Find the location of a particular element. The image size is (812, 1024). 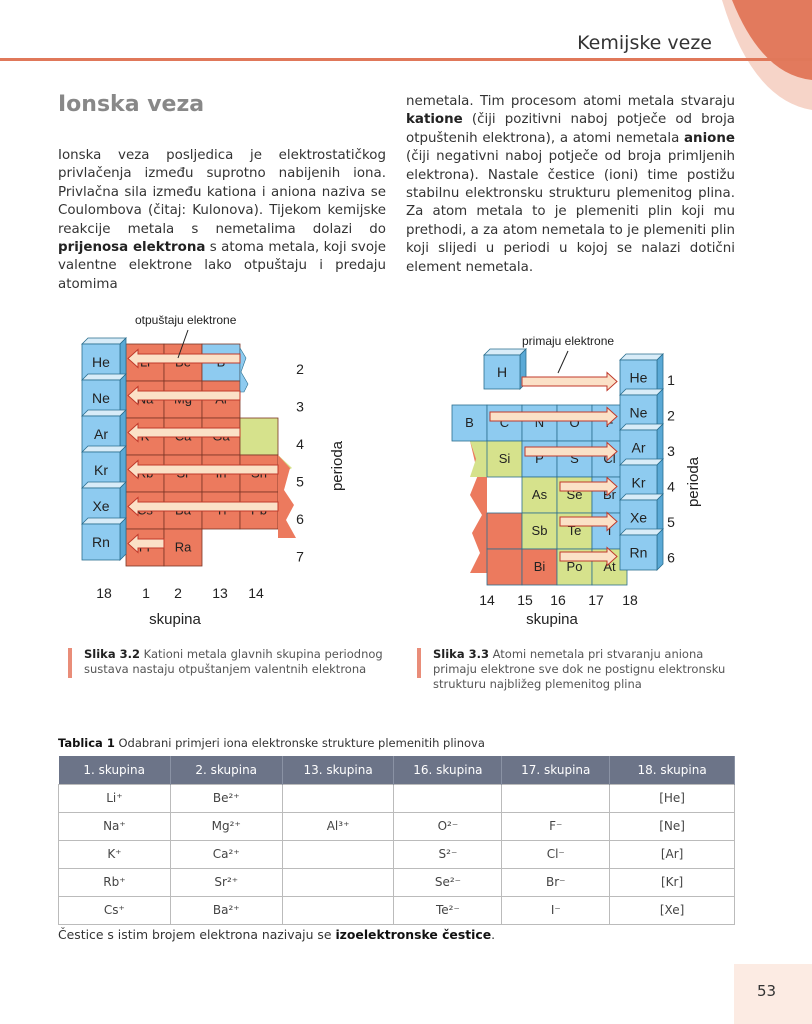

caption-label: Slika 3.3 is located at coordinates (461, 654).